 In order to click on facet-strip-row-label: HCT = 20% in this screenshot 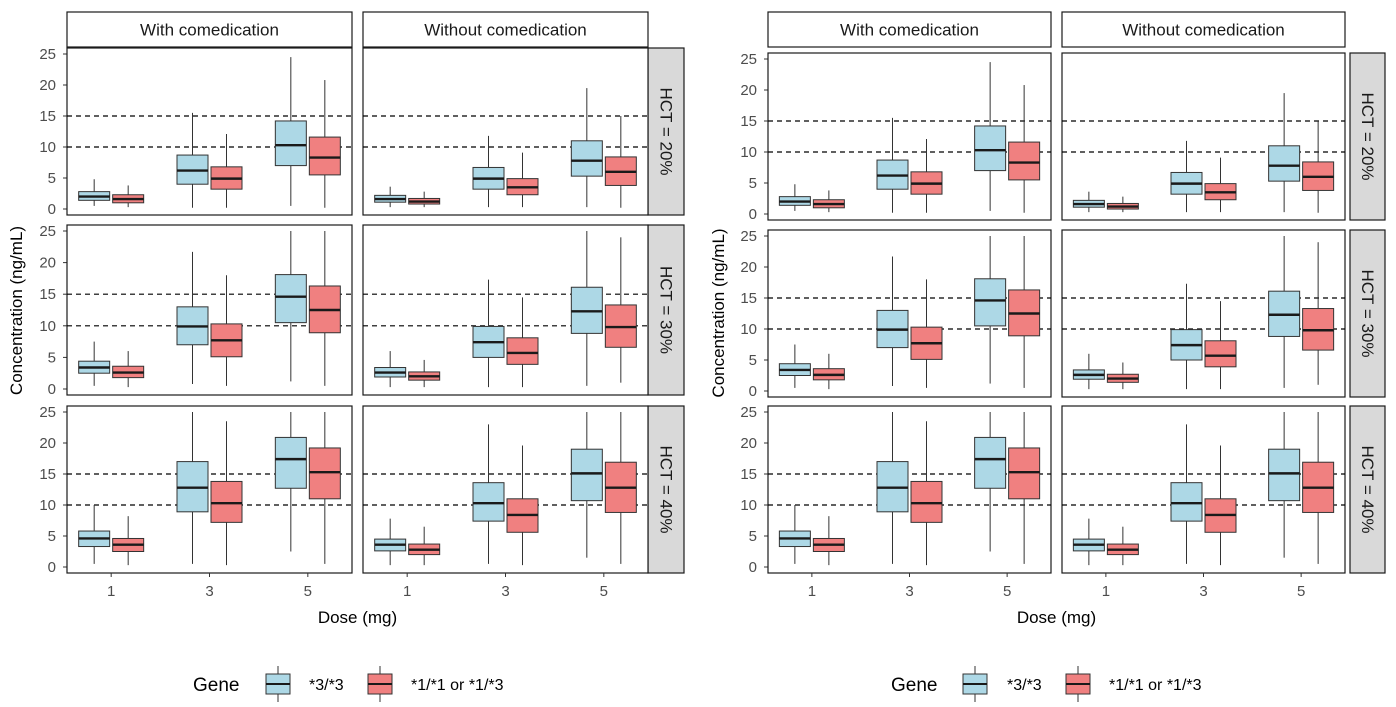, I will do `click(1367, 136)`.